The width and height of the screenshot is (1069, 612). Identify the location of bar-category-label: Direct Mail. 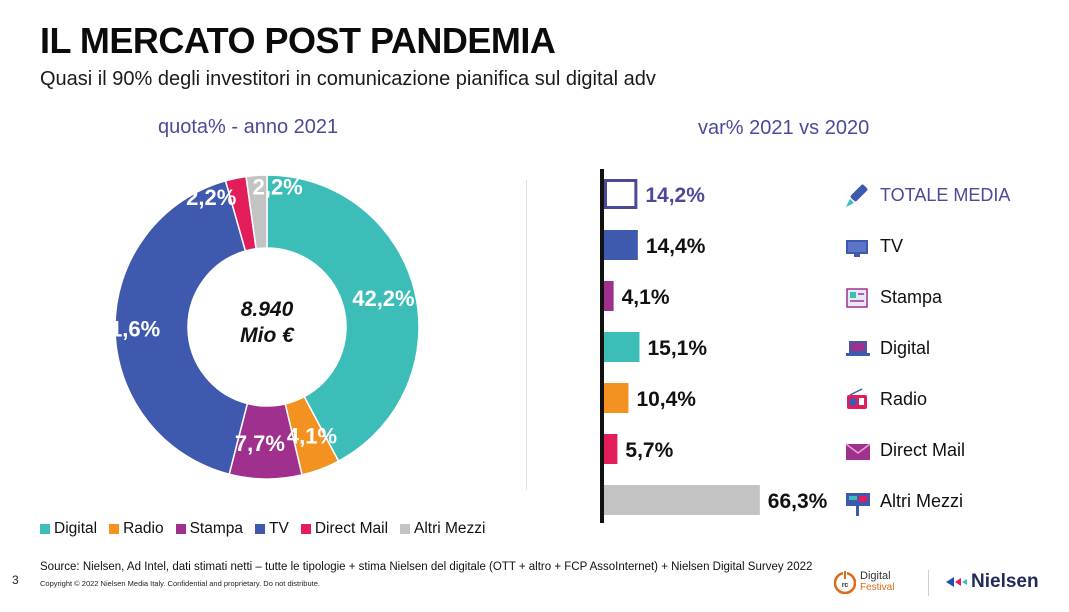
(922, 450).